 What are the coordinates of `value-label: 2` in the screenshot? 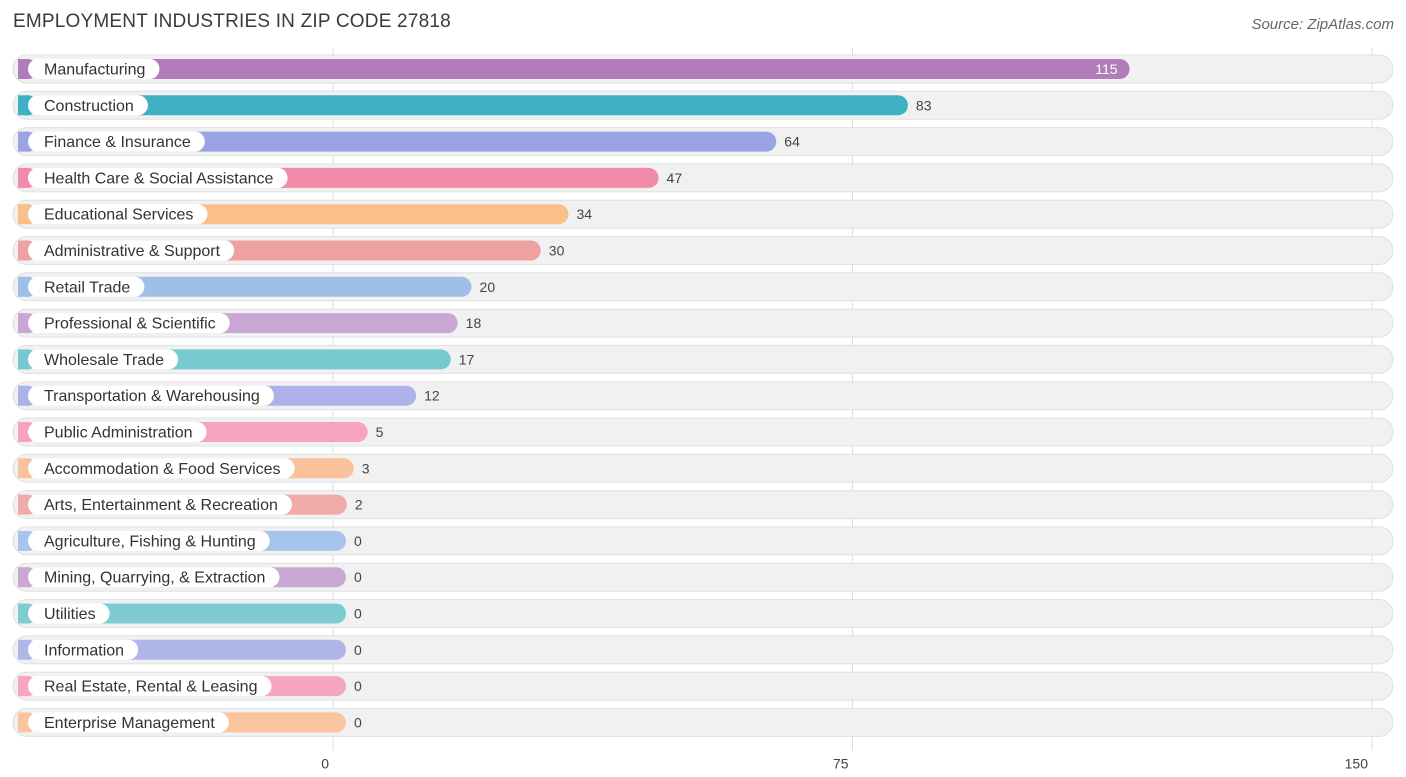 It's located at (359, 505).